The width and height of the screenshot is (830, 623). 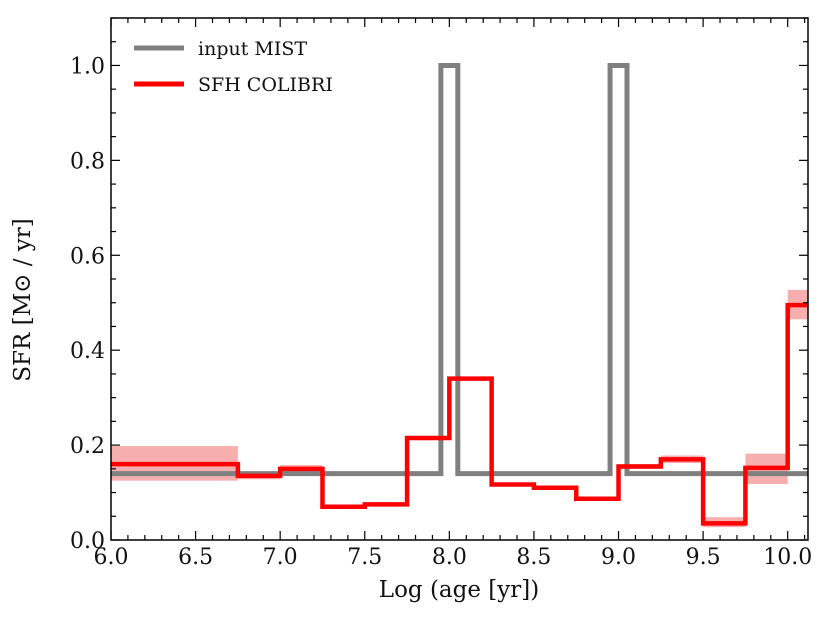 What do you see at coordinates (195, 557) in the screenshot?
I see `x-tick-label: 6.5` at bounding box center [195, 557].